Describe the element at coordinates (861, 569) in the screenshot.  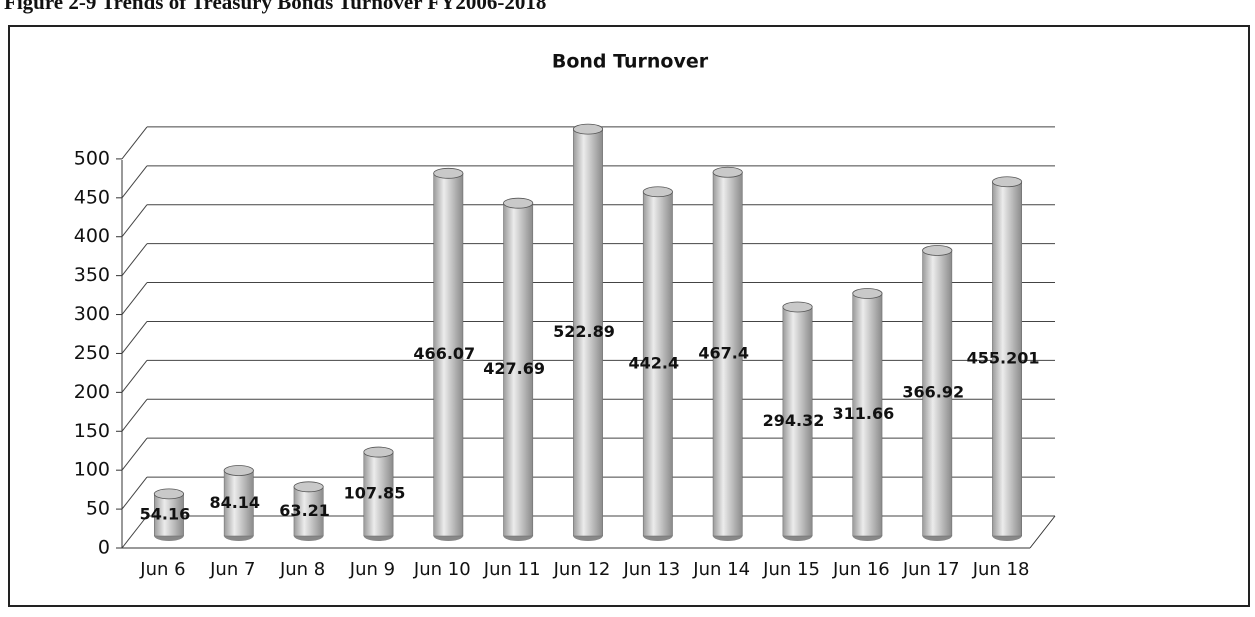
I see `x-tick-label: Jun 16` at that location.